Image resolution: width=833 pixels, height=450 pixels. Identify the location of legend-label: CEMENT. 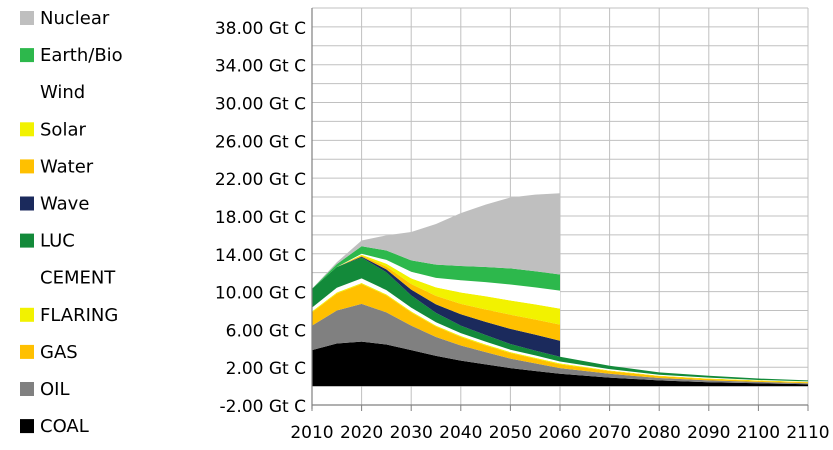
(78, 278).